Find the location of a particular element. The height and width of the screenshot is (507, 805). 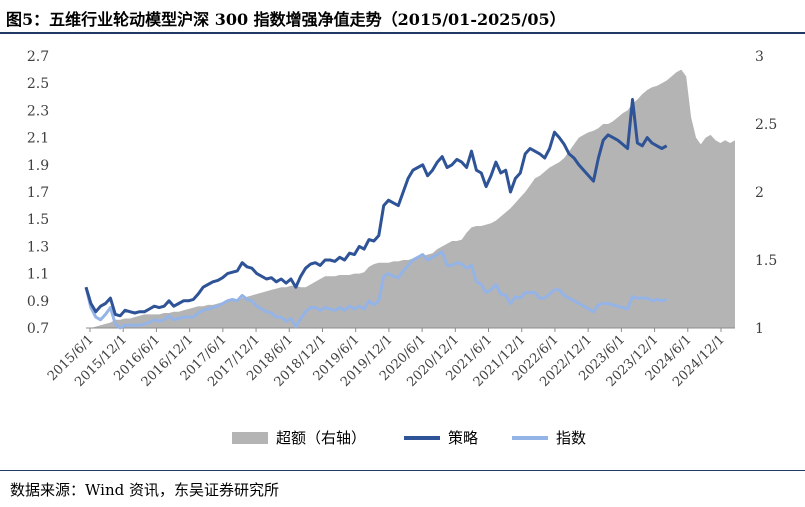

left-tick-label: 1.5 is located at coordinates (38, 220).